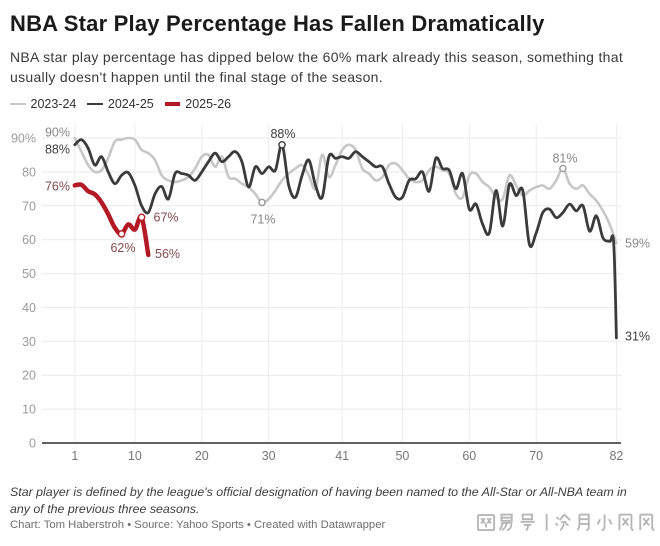  What do you see at coordinates (637, 337) in the screenshot?
I see `svg-text: 31%` at bounding box center [637, 337].